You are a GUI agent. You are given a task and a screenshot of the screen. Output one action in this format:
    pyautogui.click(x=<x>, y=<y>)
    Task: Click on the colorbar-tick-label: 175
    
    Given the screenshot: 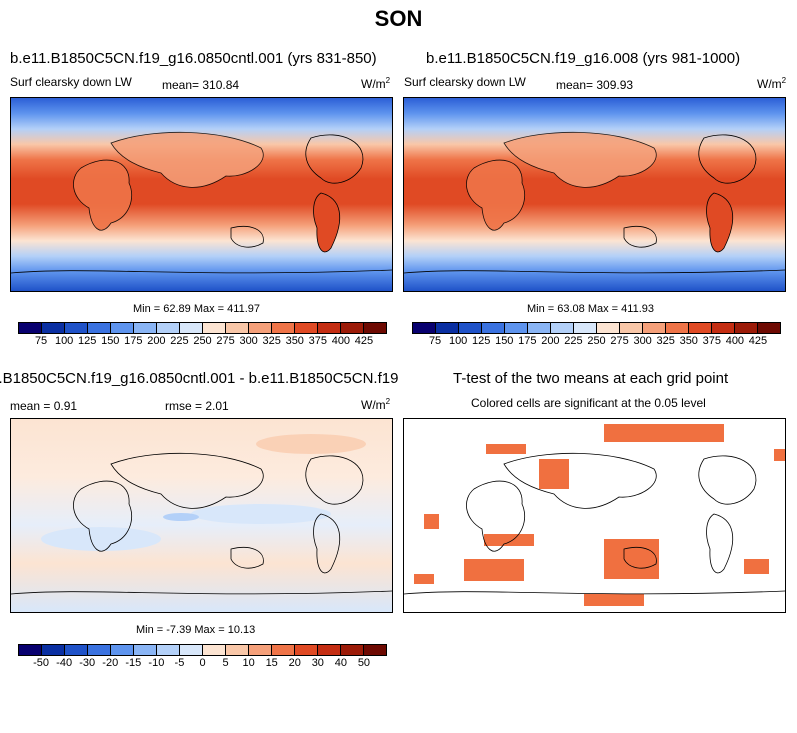 What is the action you would take?
    pyautogui.click(x=133, y=341)
    